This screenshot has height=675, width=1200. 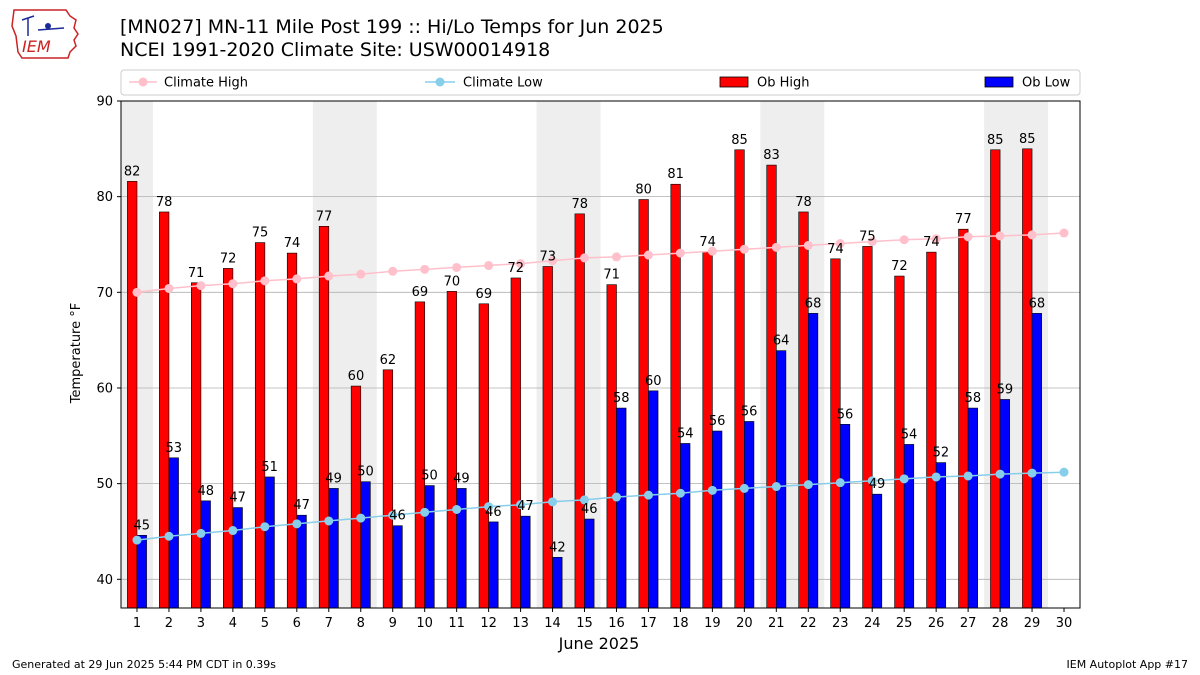 I want to click on x-tick-label-28: 28, so click(x=1000, y=623).